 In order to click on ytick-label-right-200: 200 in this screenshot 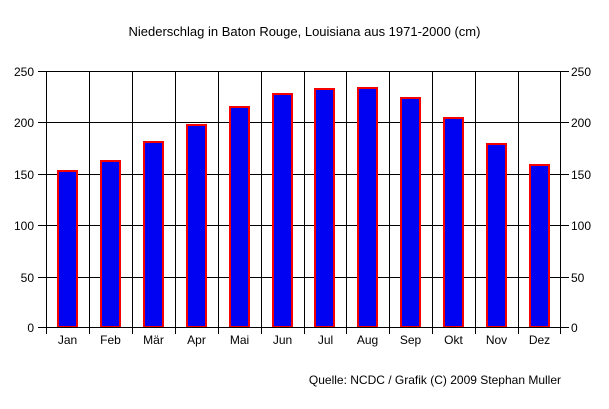, I will do `click(581, 123)`.